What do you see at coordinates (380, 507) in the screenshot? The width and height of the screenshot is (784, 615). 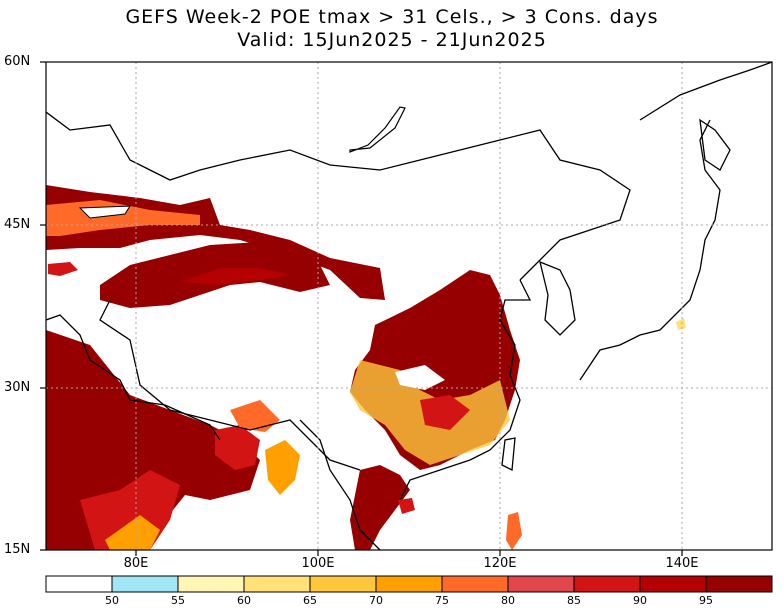 I see `south-china-shading` at bounding box center [380, 507].